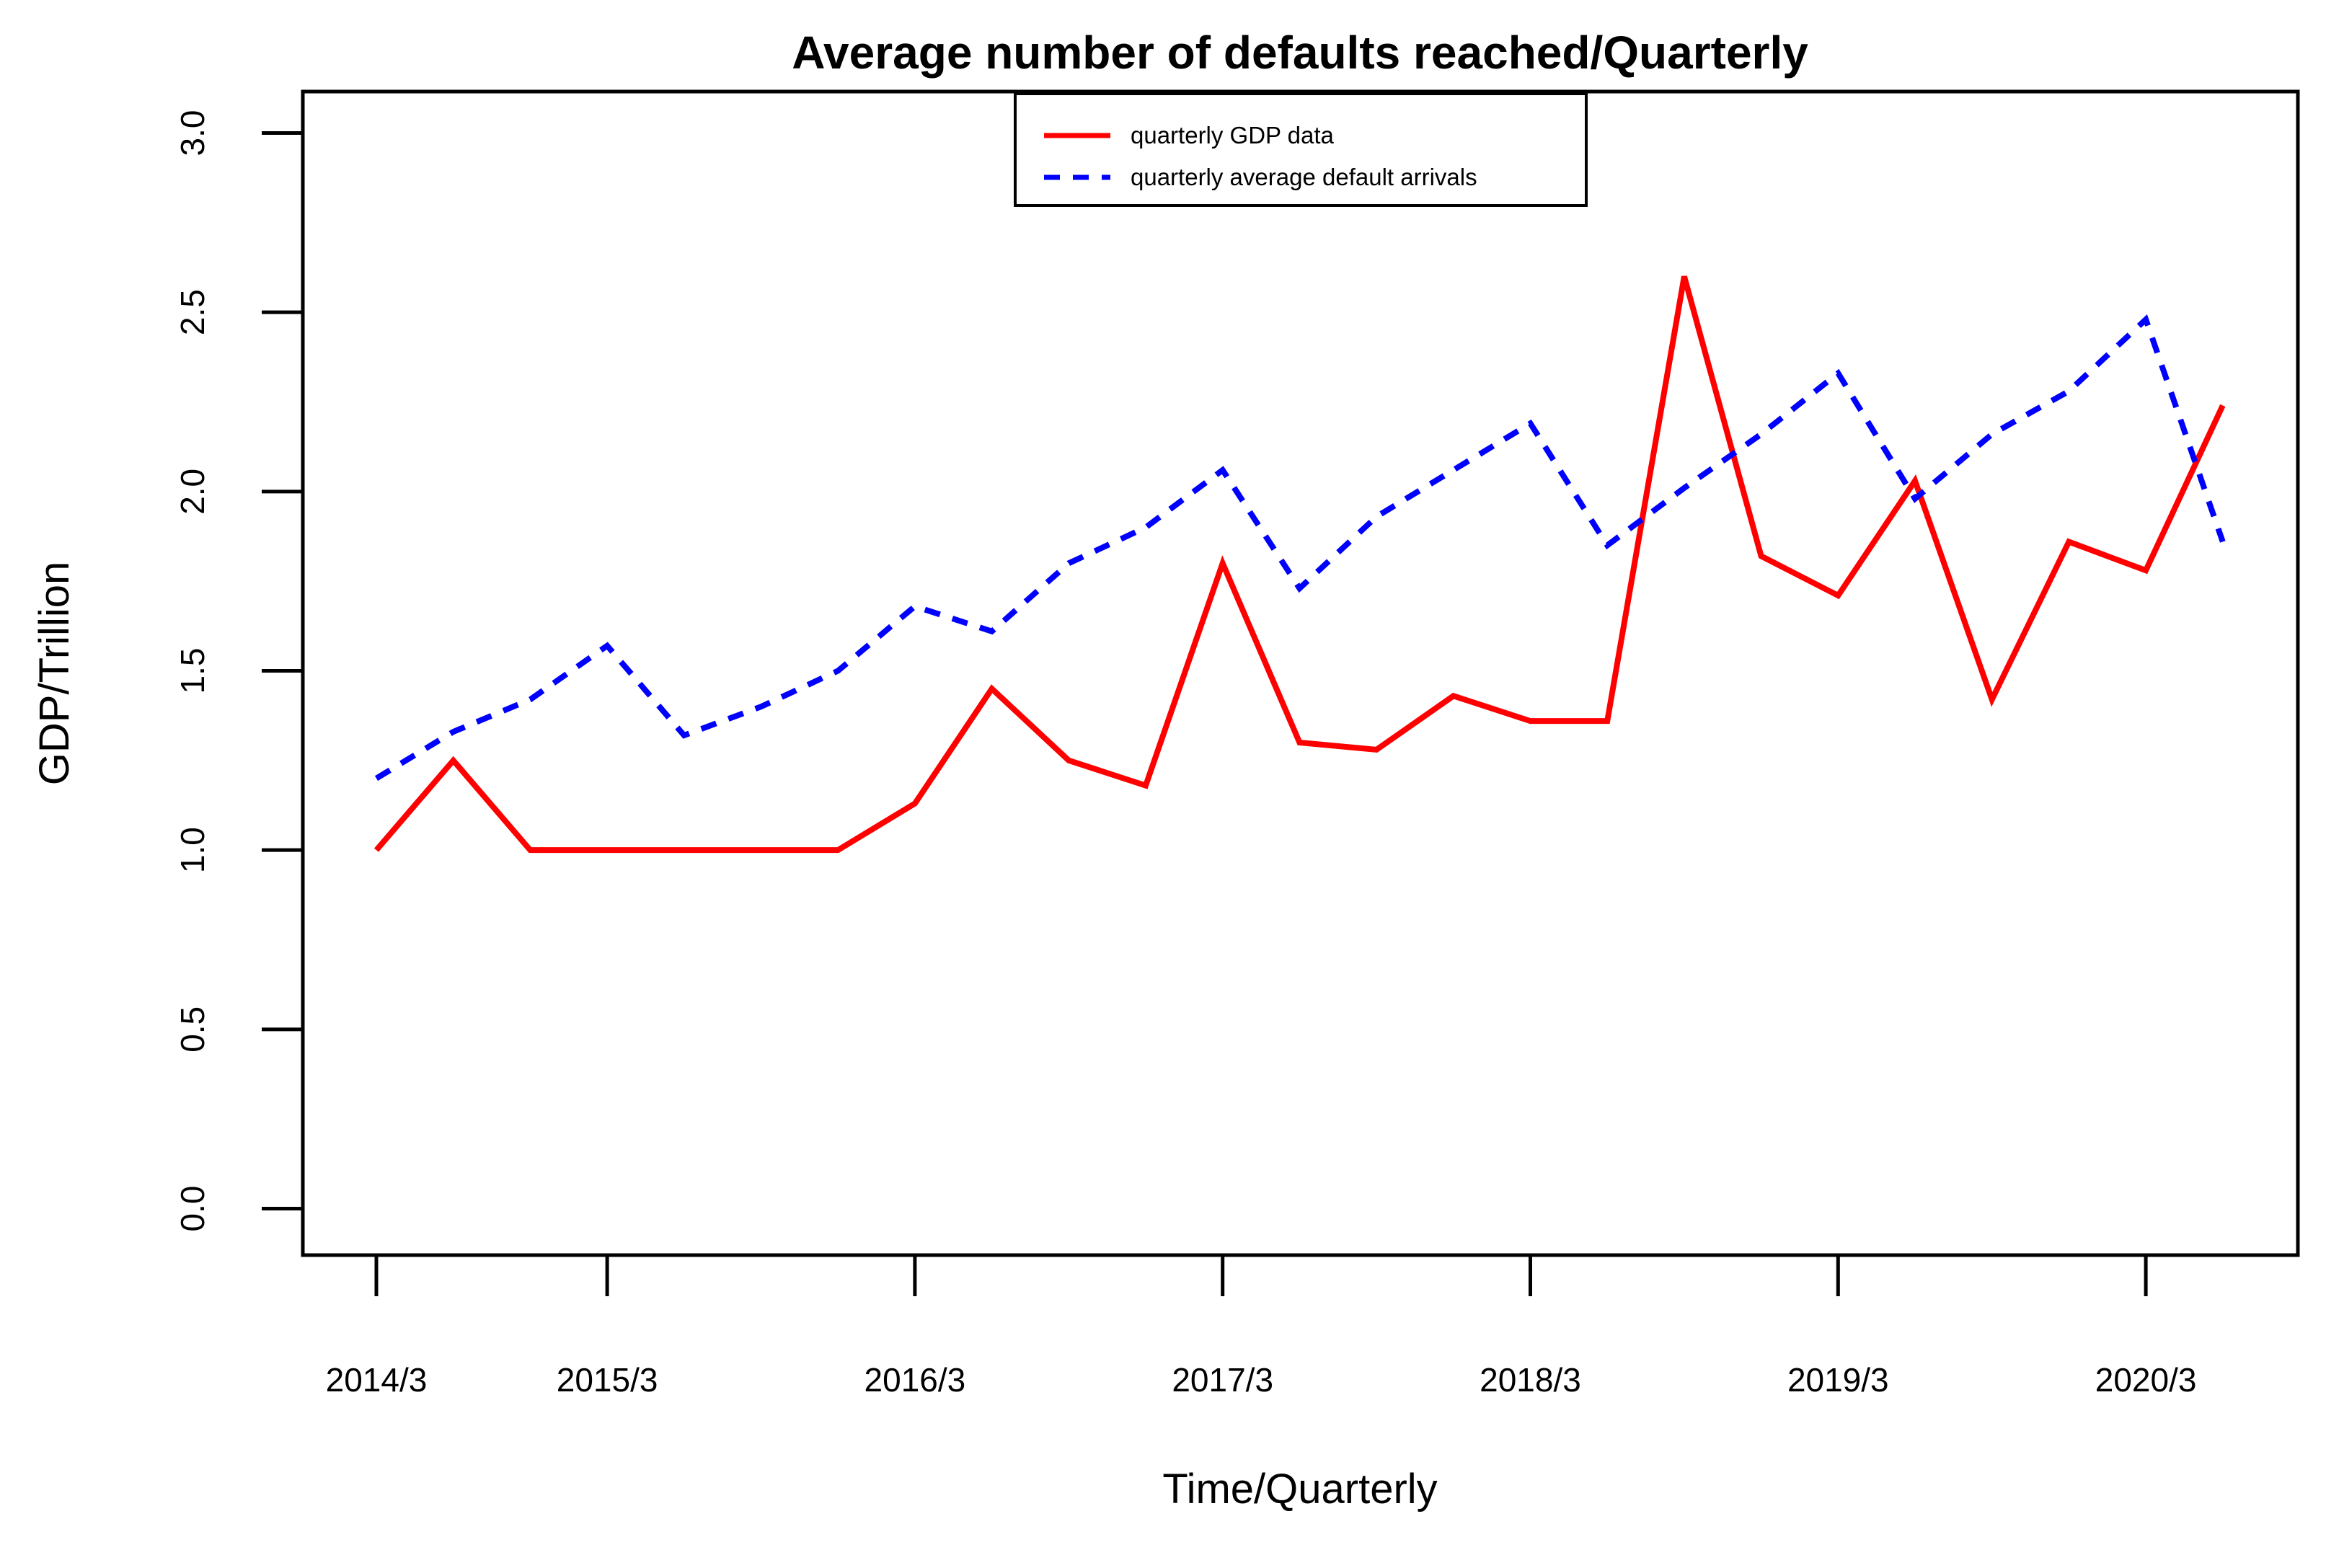  Describe the element at coordinates (607, 1380) in the screenshot. I see `x-tick-label: 2015/3` at that location.